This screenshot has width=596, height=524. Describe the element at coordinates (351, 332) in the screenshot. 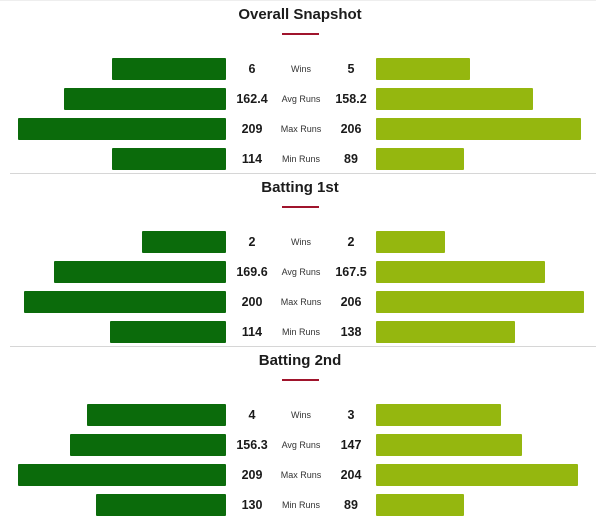

I see `value-right-min-runs: 138` at that location.